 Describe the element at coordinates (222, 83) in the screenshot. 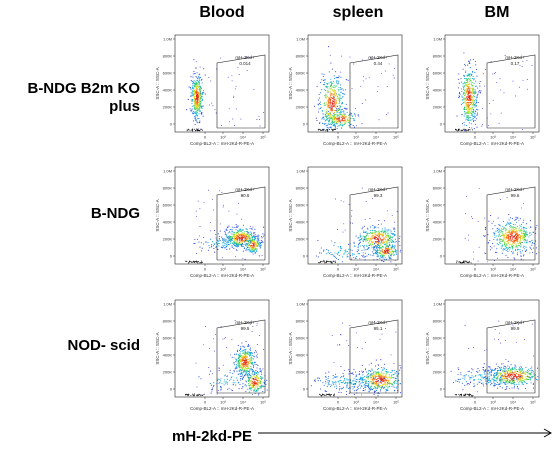

I see `plot-frame` at that location.